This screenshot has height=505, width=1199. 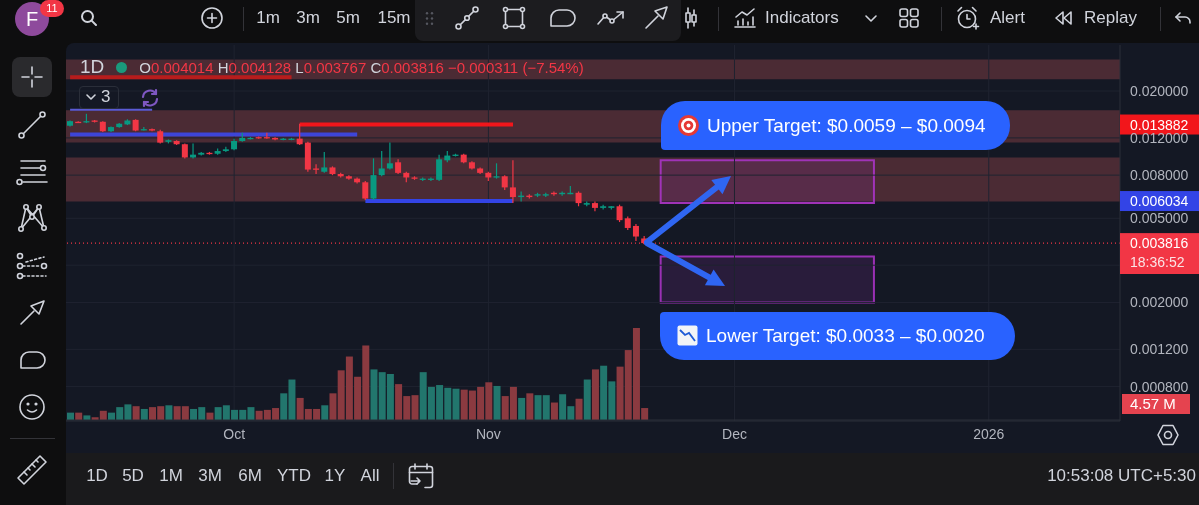 I want to click on text: 3m, so click(x=308, y=18).